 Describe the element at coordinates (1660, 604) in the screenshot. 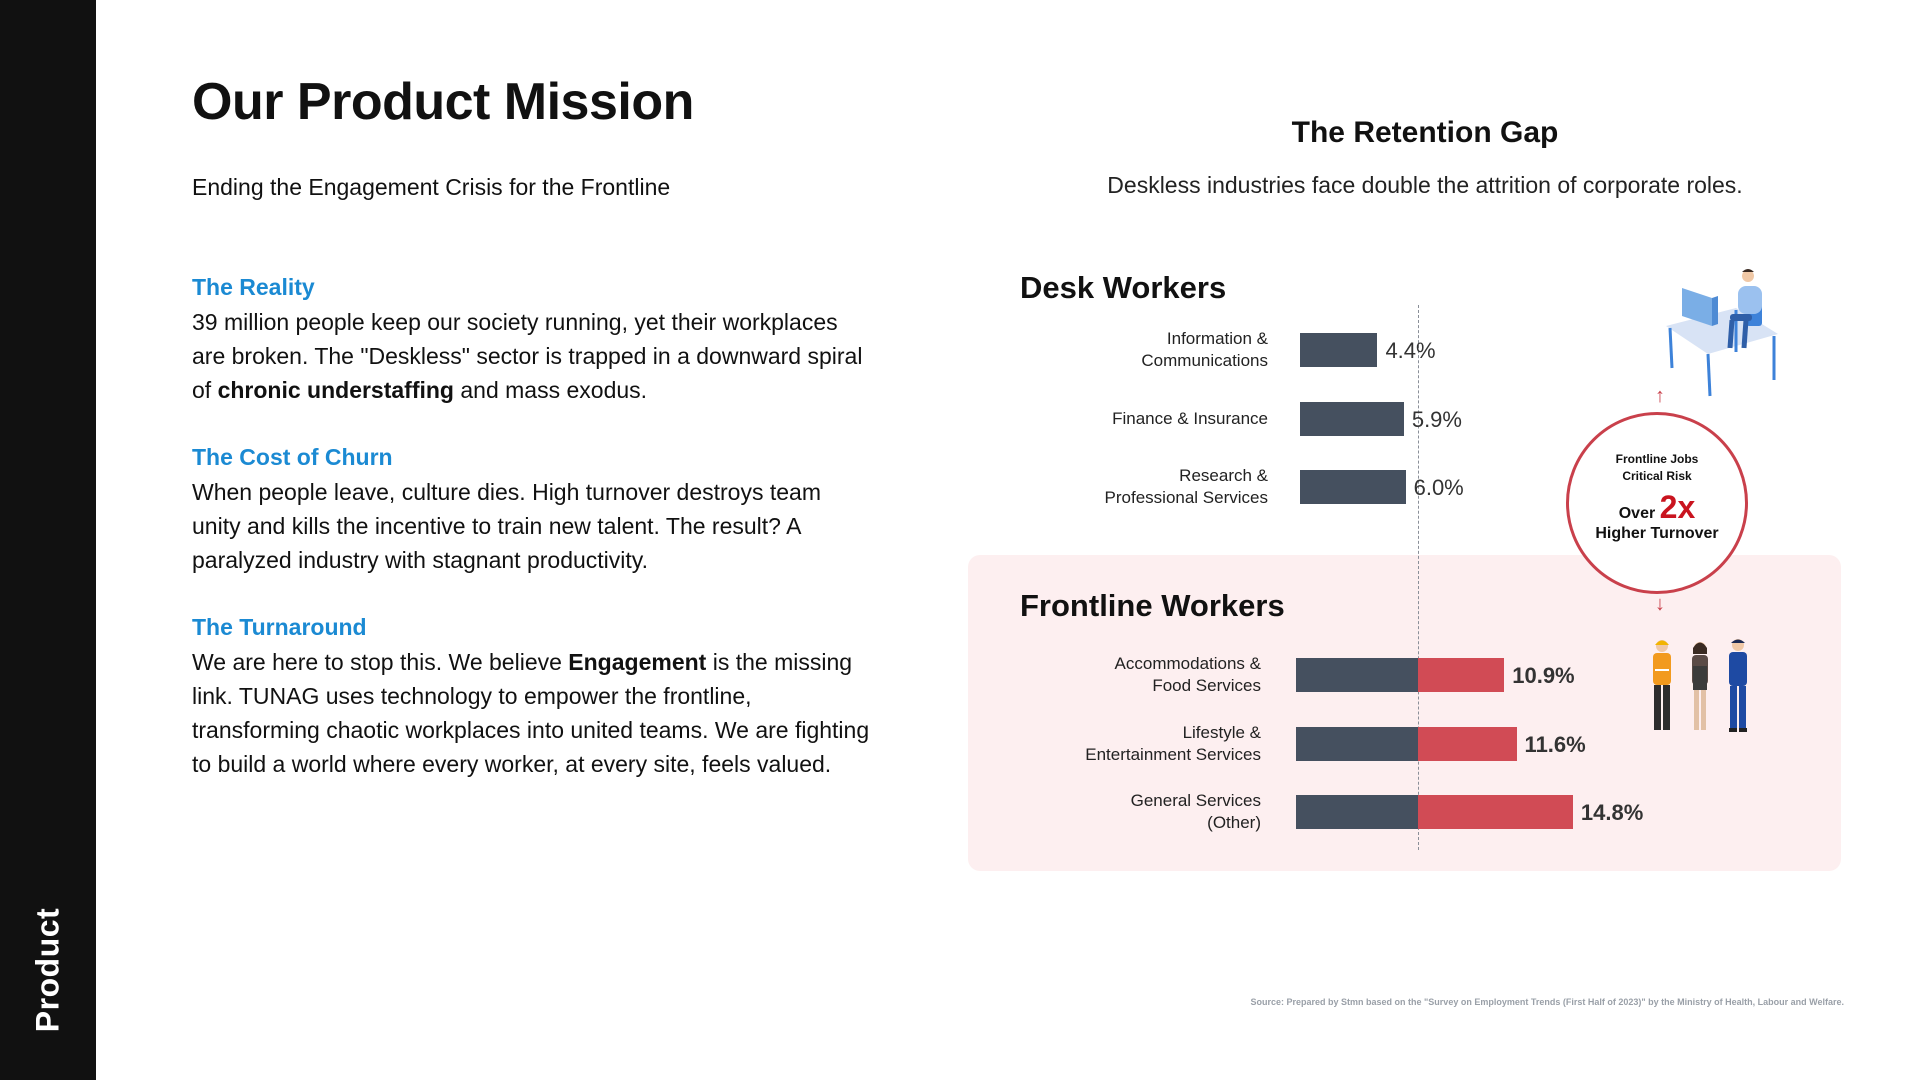

I see `arrow-down-icon: ↓` at that location.